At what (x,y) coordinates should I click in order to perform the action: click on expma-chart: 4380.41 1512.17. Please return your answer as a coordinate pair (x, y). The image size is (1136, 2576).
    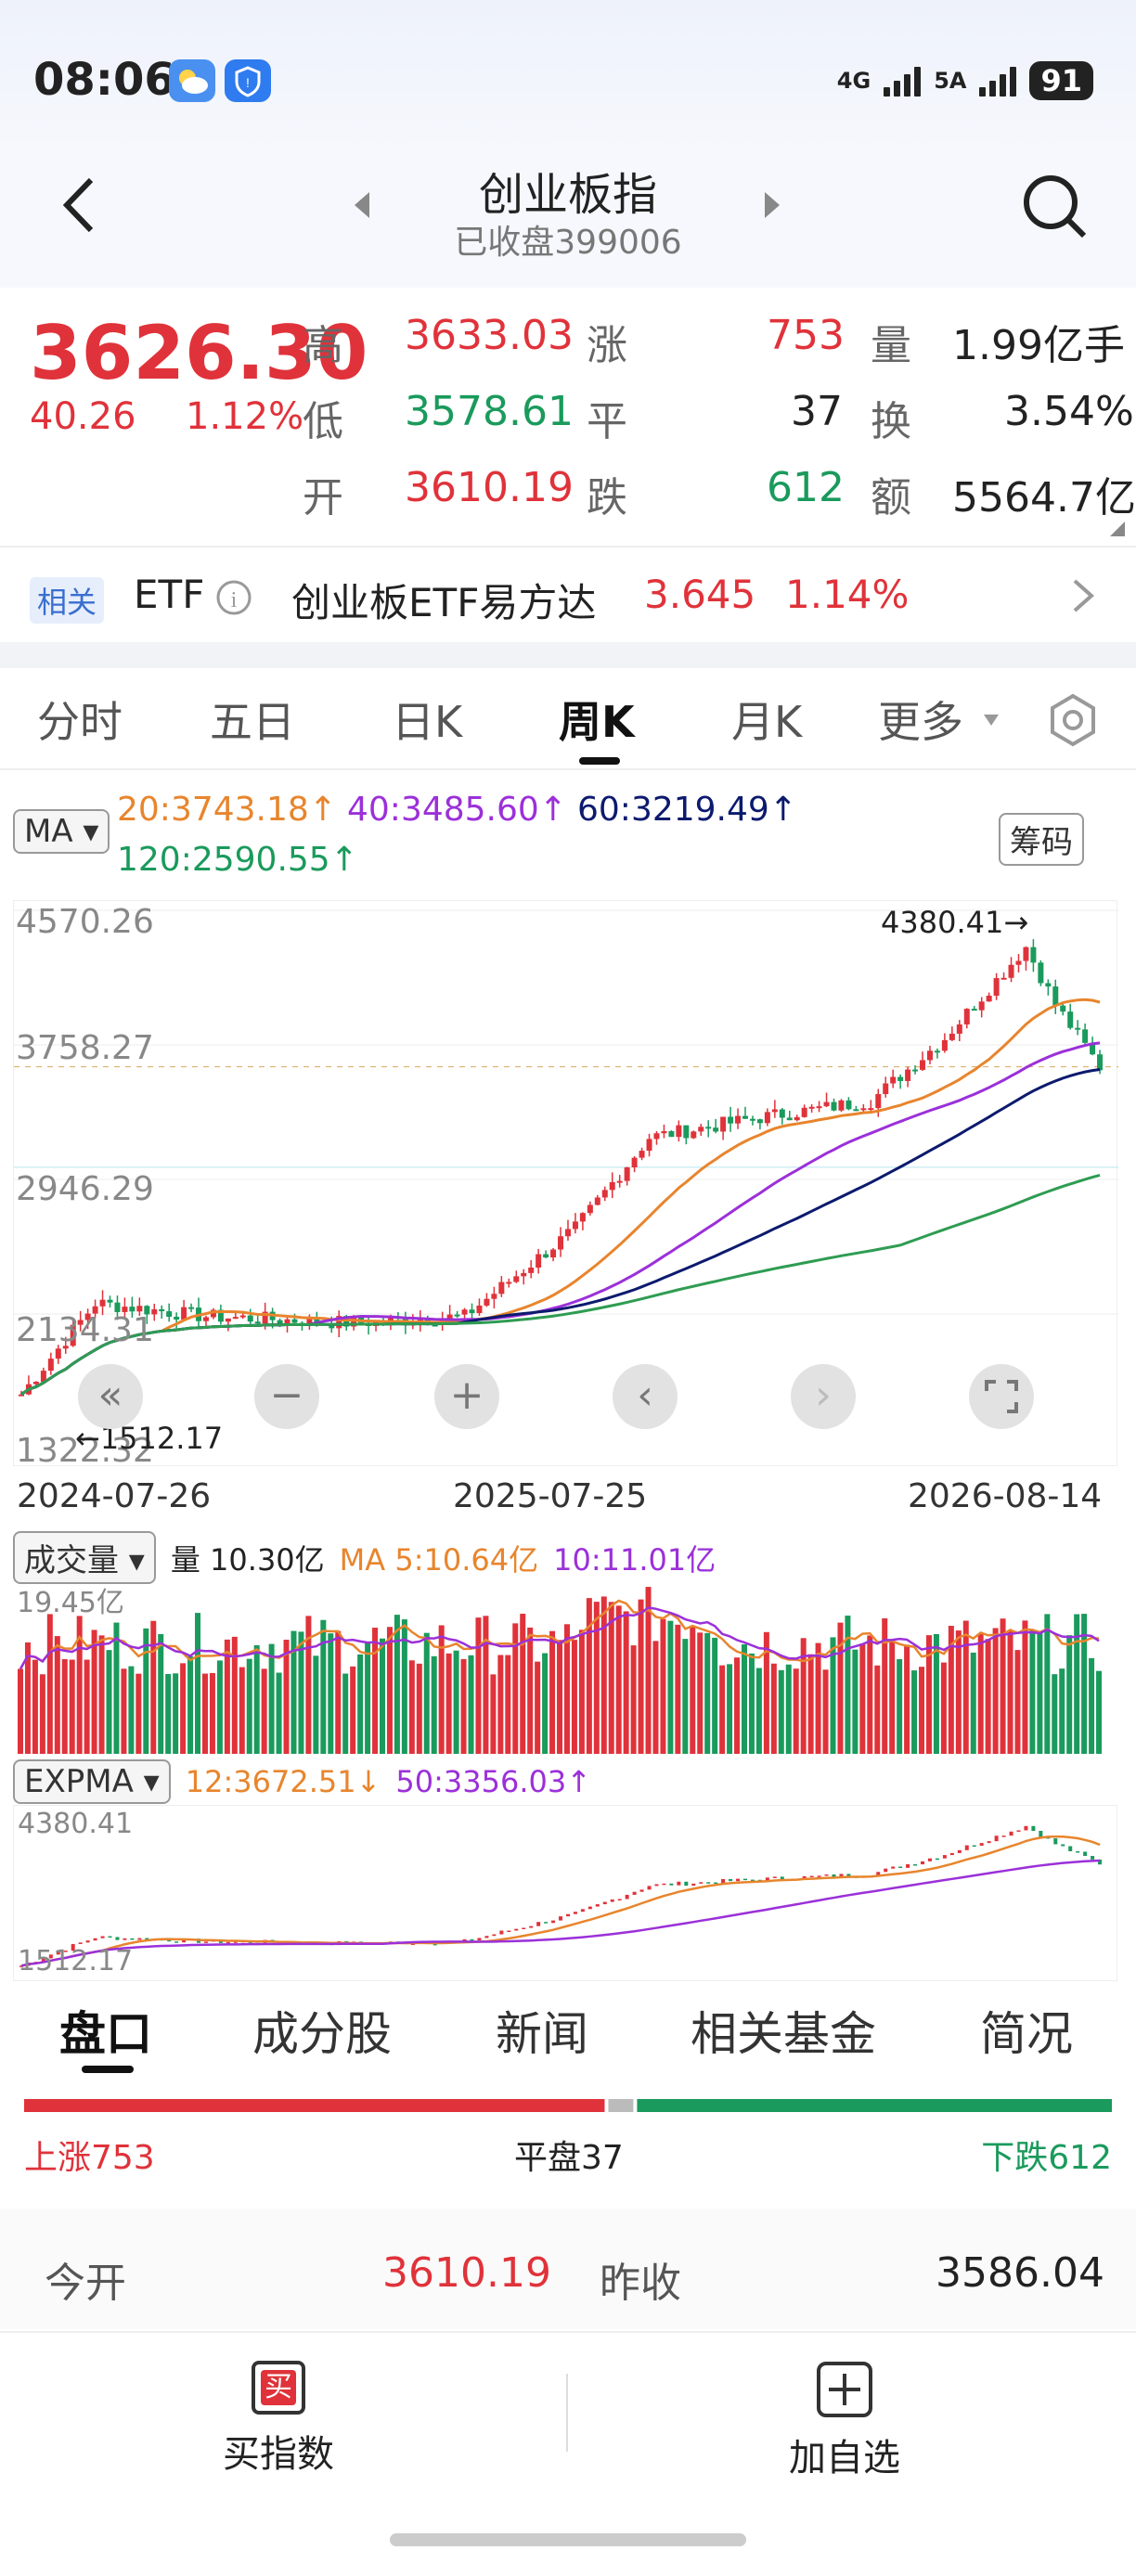
    Looking at the image, I should click on (565, 1893).